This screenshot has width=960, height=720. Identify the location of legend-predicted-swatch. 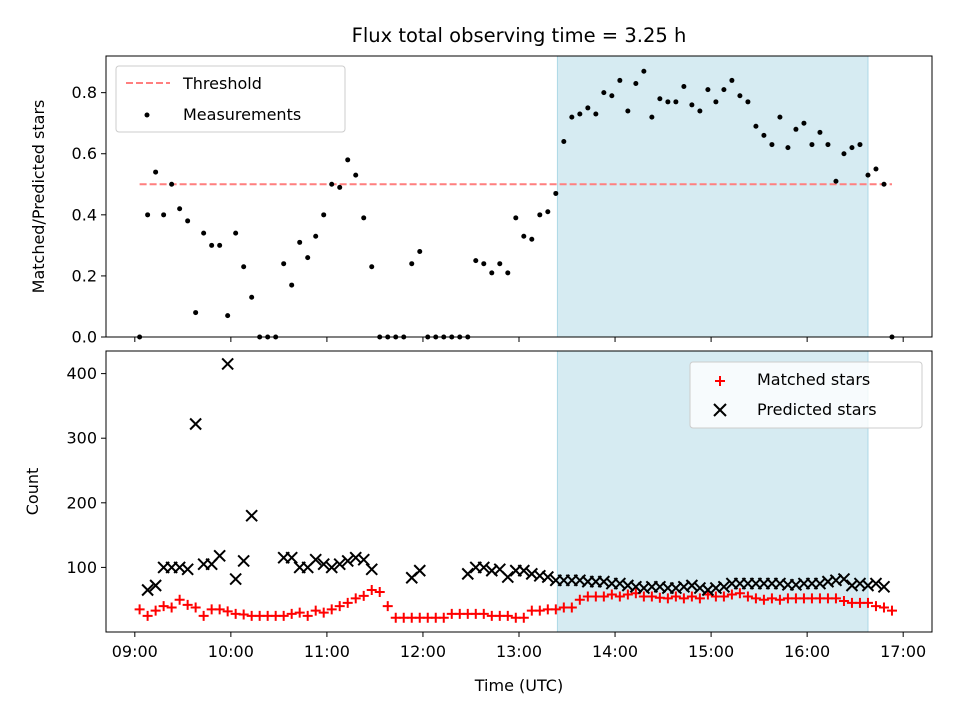
(720, 410).